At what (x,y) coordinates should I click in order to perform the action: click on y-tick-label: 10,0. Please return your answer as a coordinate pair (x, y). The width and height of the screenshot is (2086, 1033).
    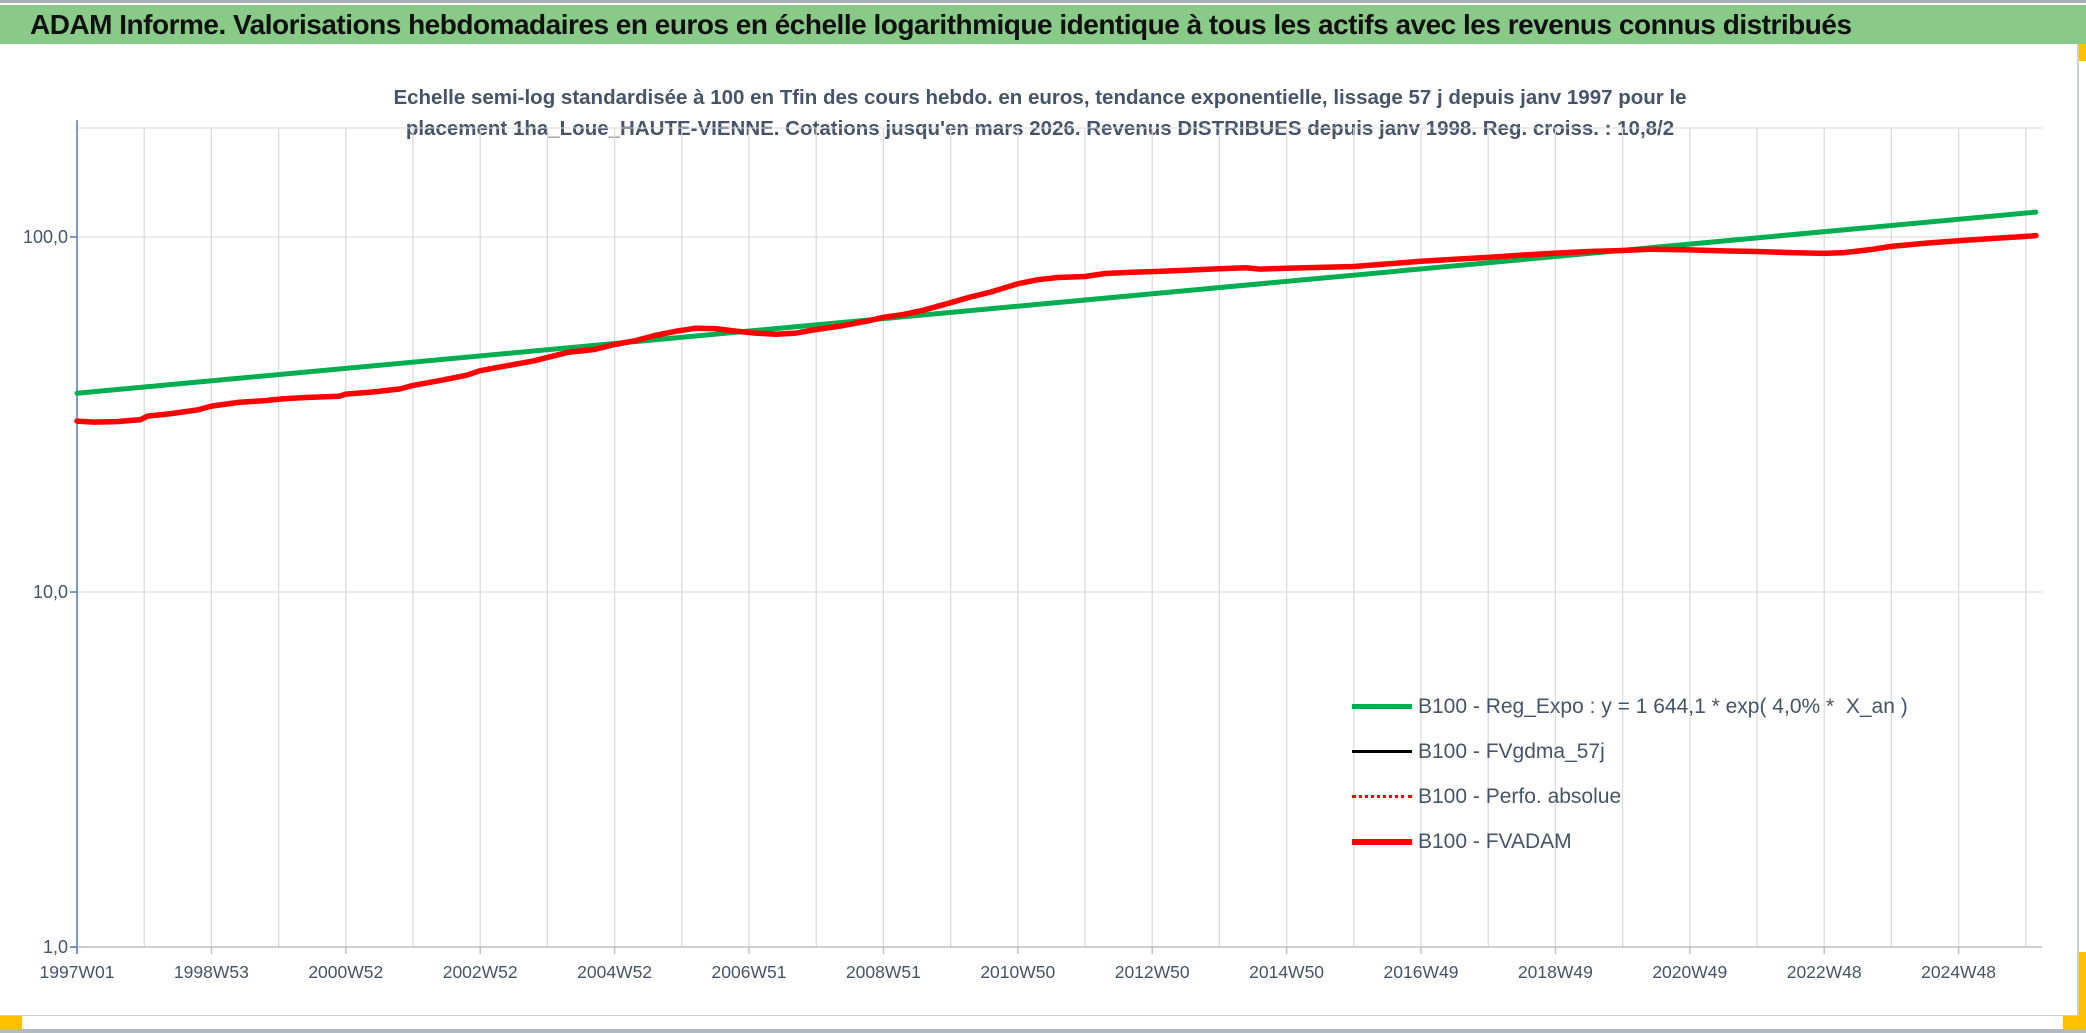
    Looking at the image, I should click on (50, 592).